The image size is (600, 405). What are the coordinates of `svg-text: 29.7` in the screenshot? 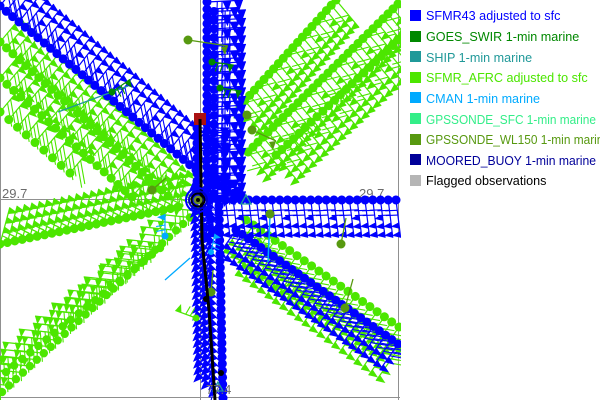 It's located at (14, 193).